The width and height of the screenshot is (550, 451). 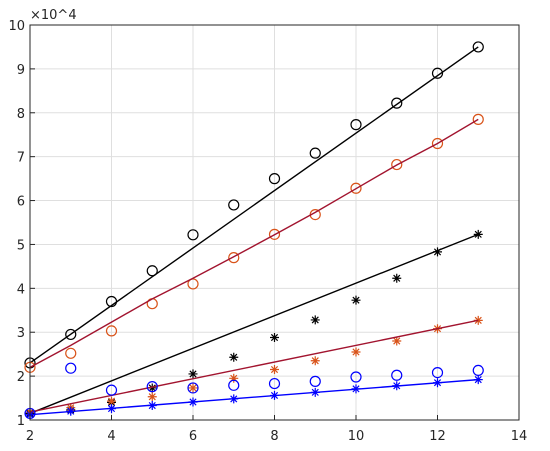 I want to click on x-tick-label: 6, so click(x=193, y=436).